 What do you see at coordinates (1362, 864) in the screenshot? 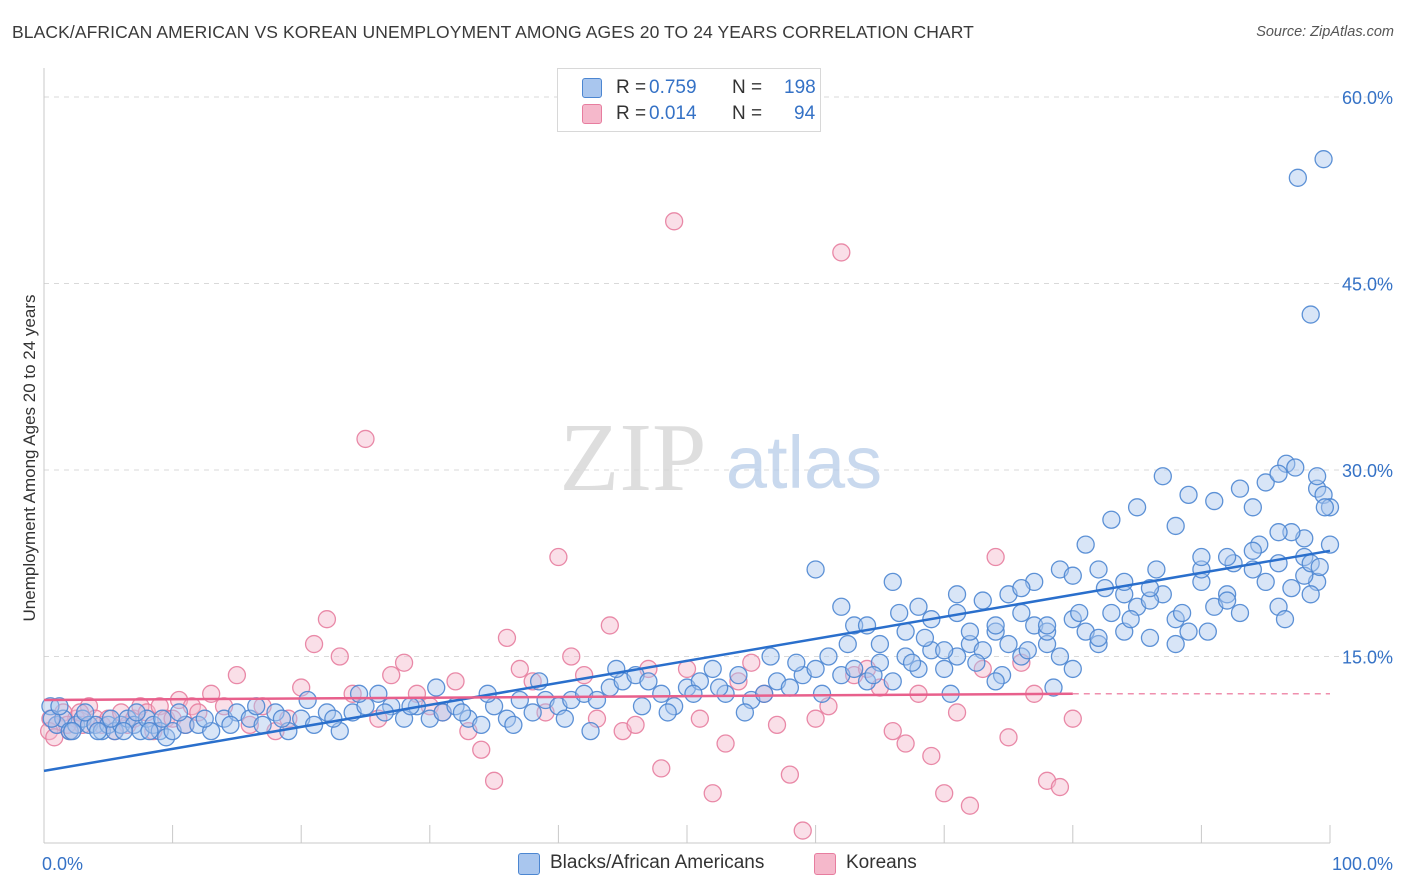
I see `x-tick-label-max: 100.0%` at bounding box center [1362, 864].